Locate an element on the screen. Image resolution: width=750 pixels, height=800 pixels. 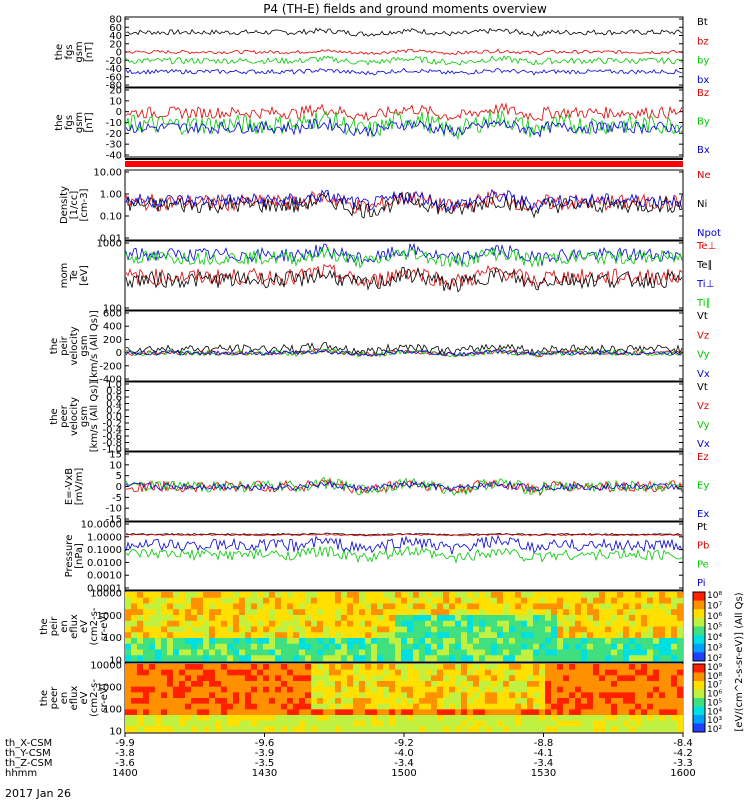
x-tick-label: -4.2 is located at coordinates (683, 753).